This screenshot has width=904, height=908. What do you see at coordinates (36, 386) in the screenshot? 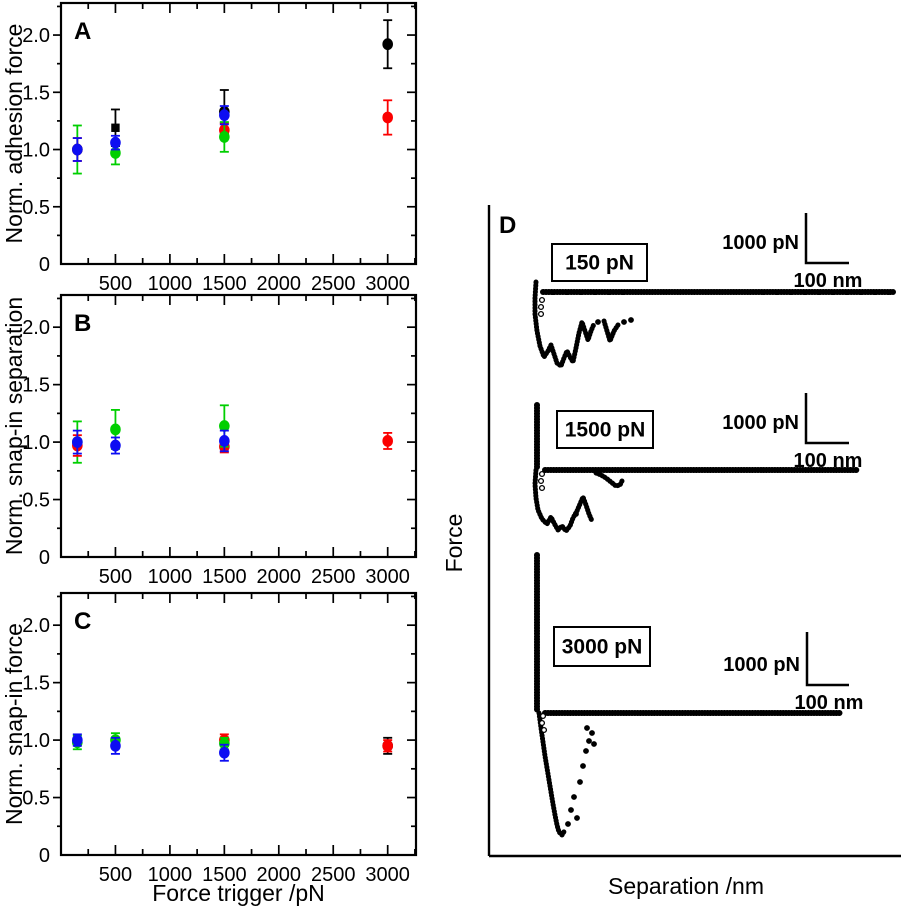
I see `y-tick-label: 1.5` at bounding box center [36, 386].